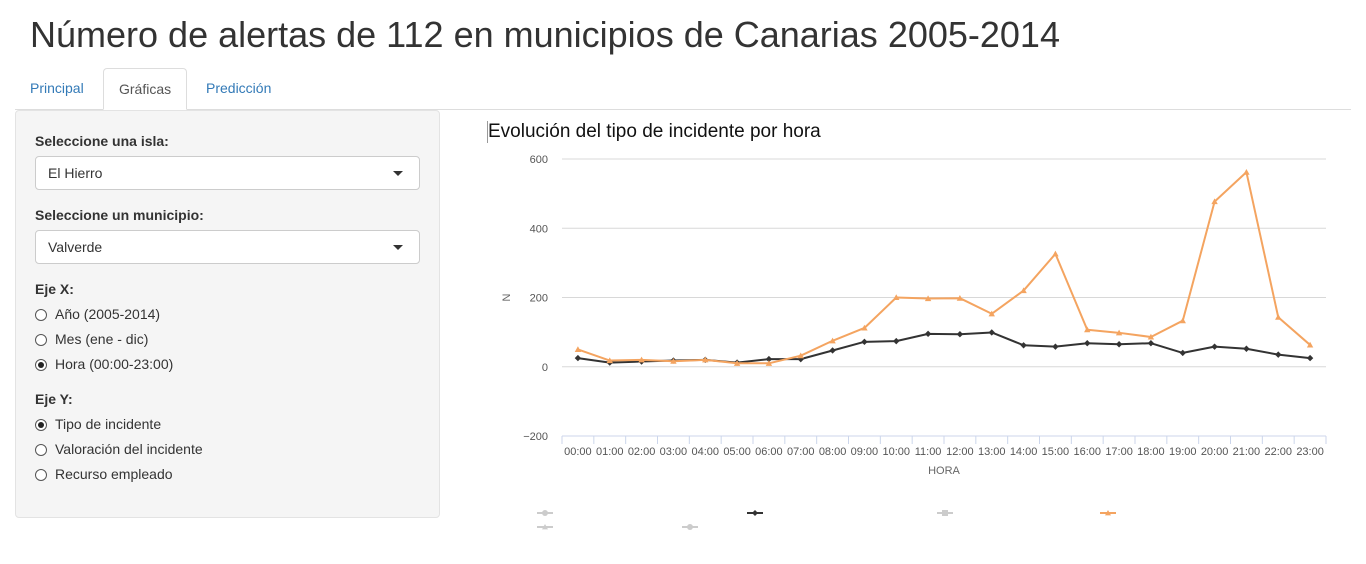 This screenshot has width=1366, height=564. What do you see at coordinates (1278, 452) in the screenshot?
I see `x-tick-label: 22:00` at bounding box center [1278, 452].